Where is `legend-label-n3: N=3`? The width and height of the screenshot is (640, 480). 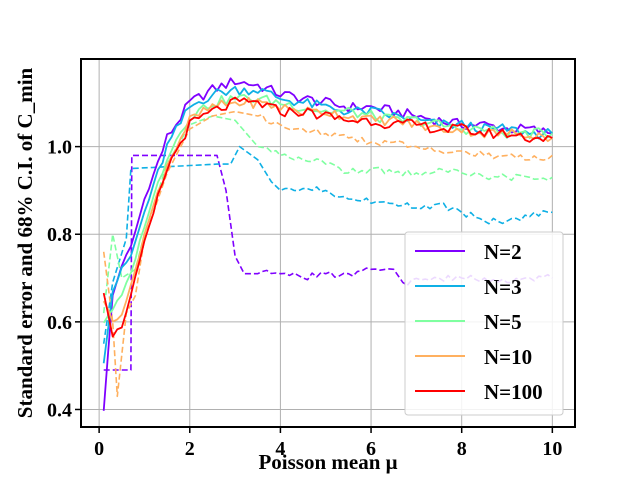
legend-label-n3: N=3 is located at coordinates (503, 287).